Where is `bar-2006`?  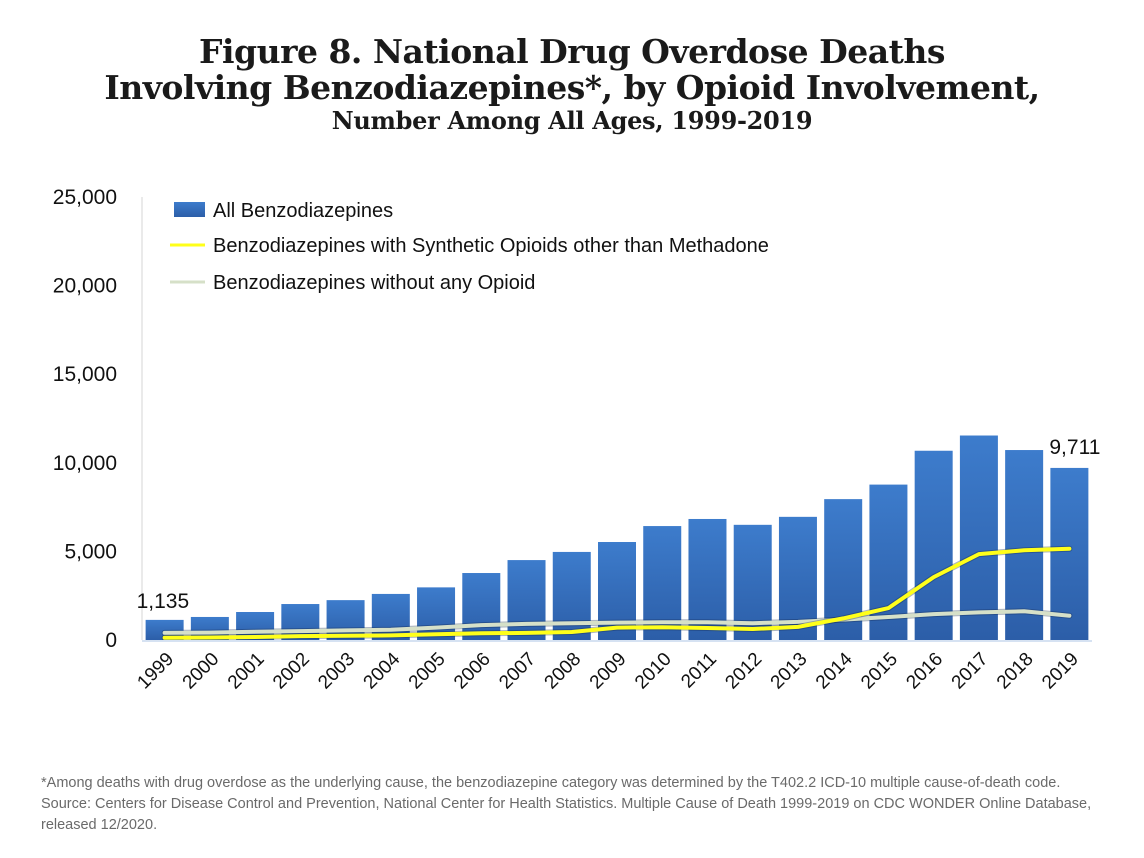 bar-2006 is located at coordinates (481, 606).